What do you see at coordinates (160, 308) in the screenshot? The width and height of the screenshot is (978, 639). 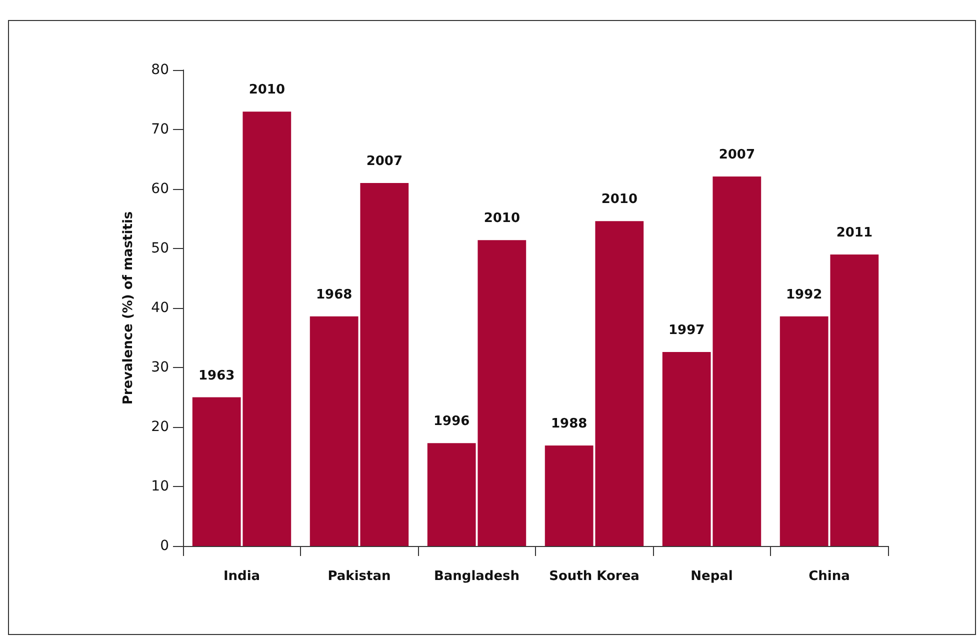 I see `y-tick-label: 40` at bounding box center [160, 308].